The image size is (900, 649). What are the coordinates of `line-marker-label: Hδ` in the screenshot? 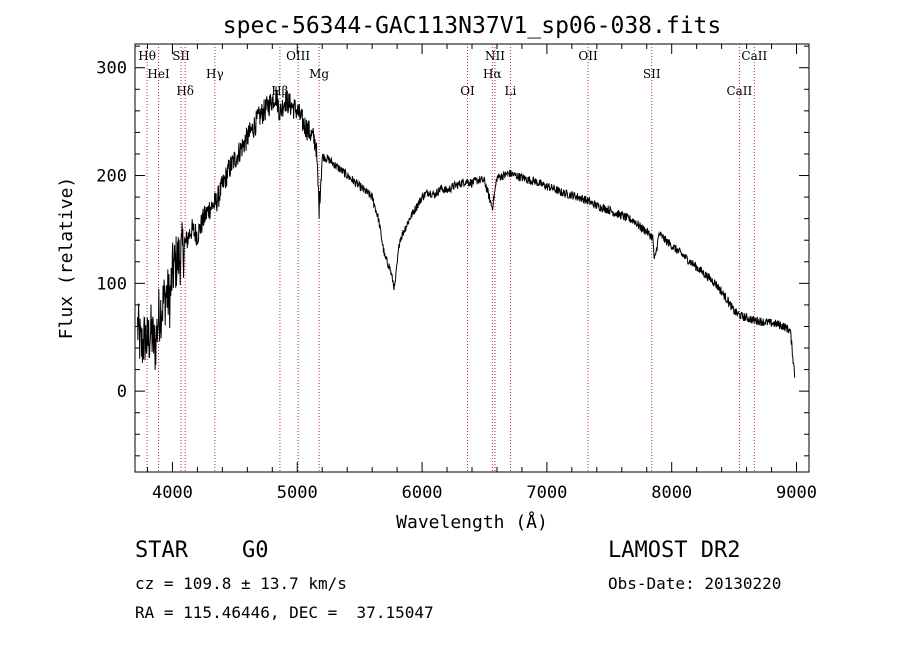 It's located at (185, 91).